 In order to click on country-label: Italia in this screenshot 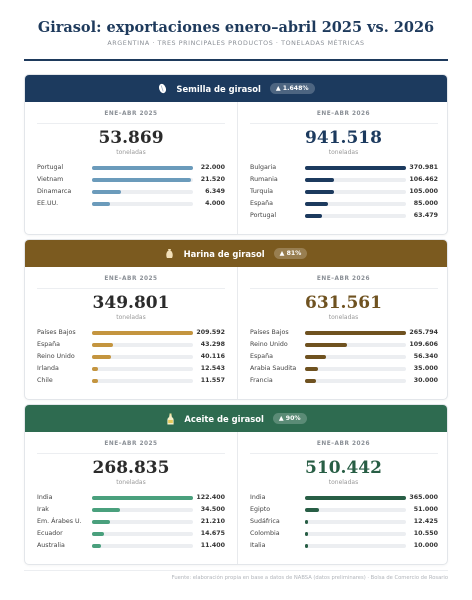, I will do `click(258, 545)`.